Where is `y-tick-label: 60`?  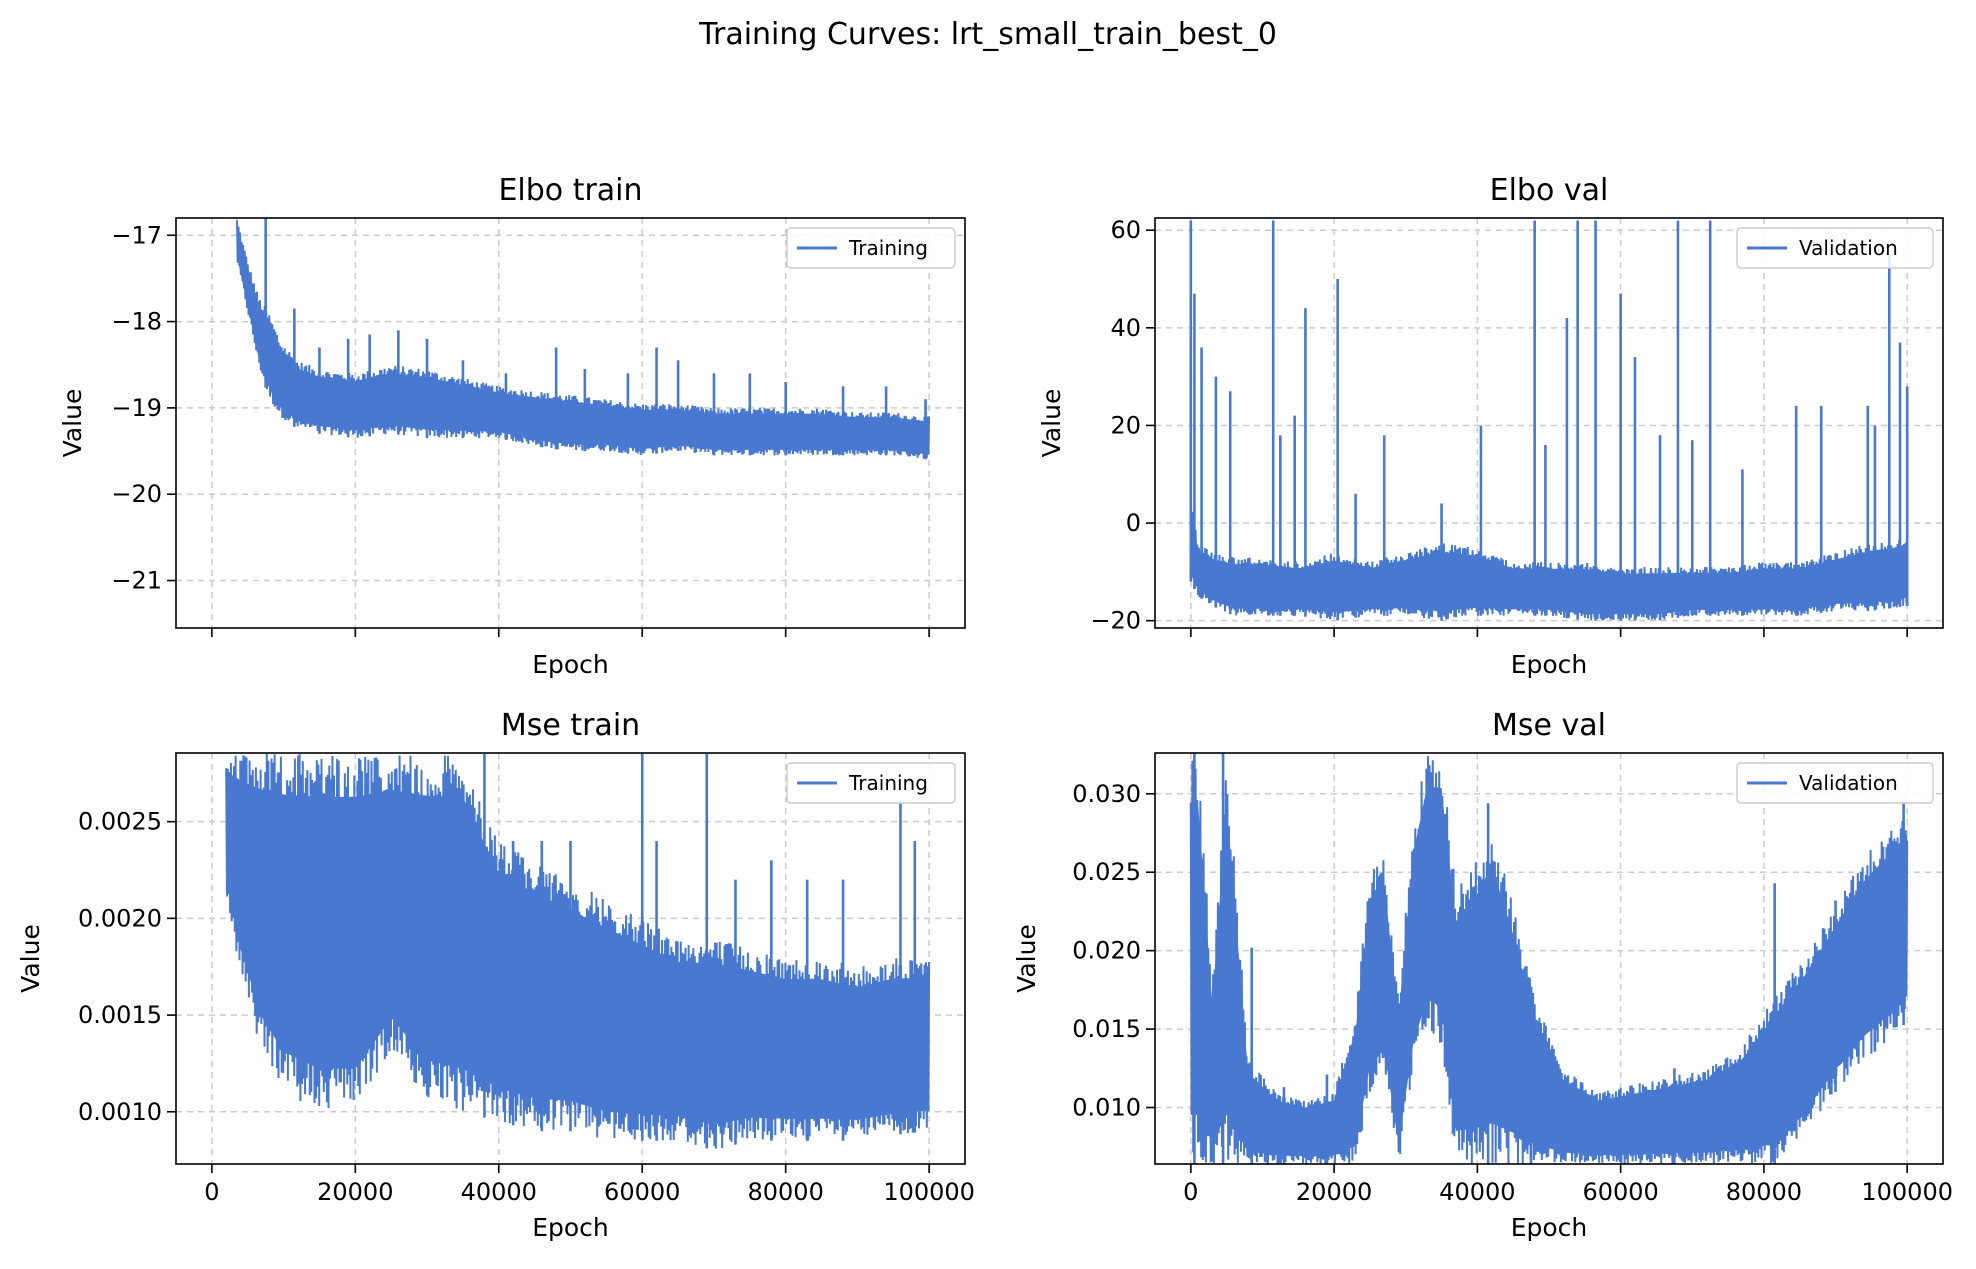 y-tick-label: 60 is located at coordinates (1125, 230).